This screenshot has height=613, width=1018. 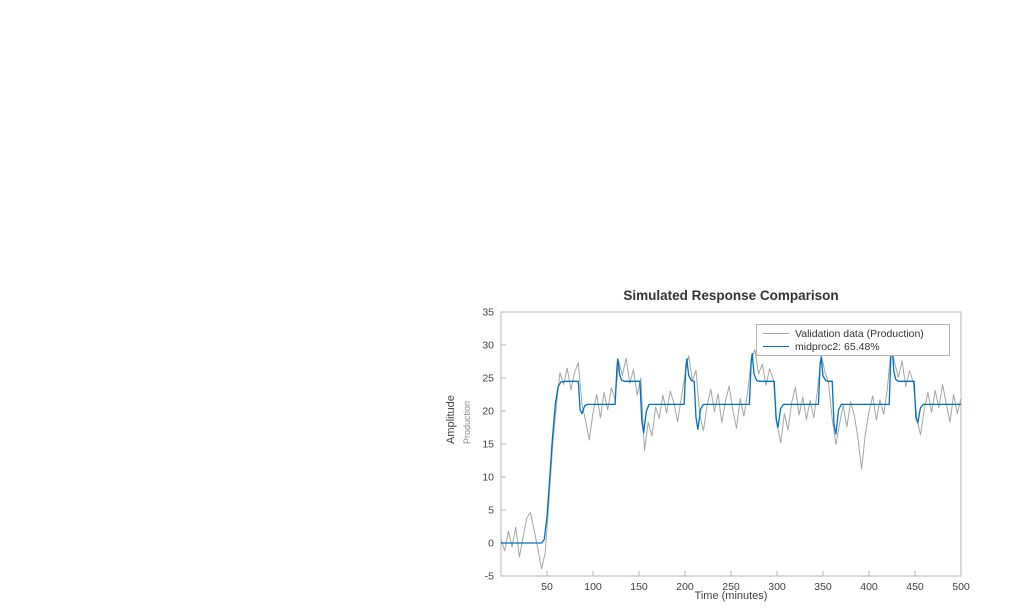 I want to click on x-tick-label: 350, so click(x=823, y=587).